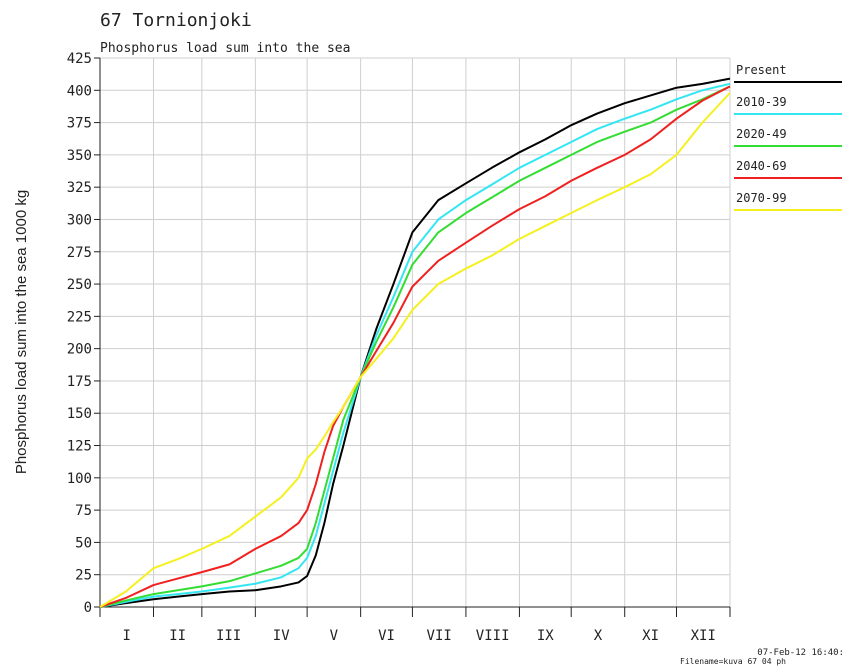 The image size is (846, 671). What do you see at coordinates (386, 636) in the screenshot?
I see `x-tick-label: VI` at bounding box center [386, 636].